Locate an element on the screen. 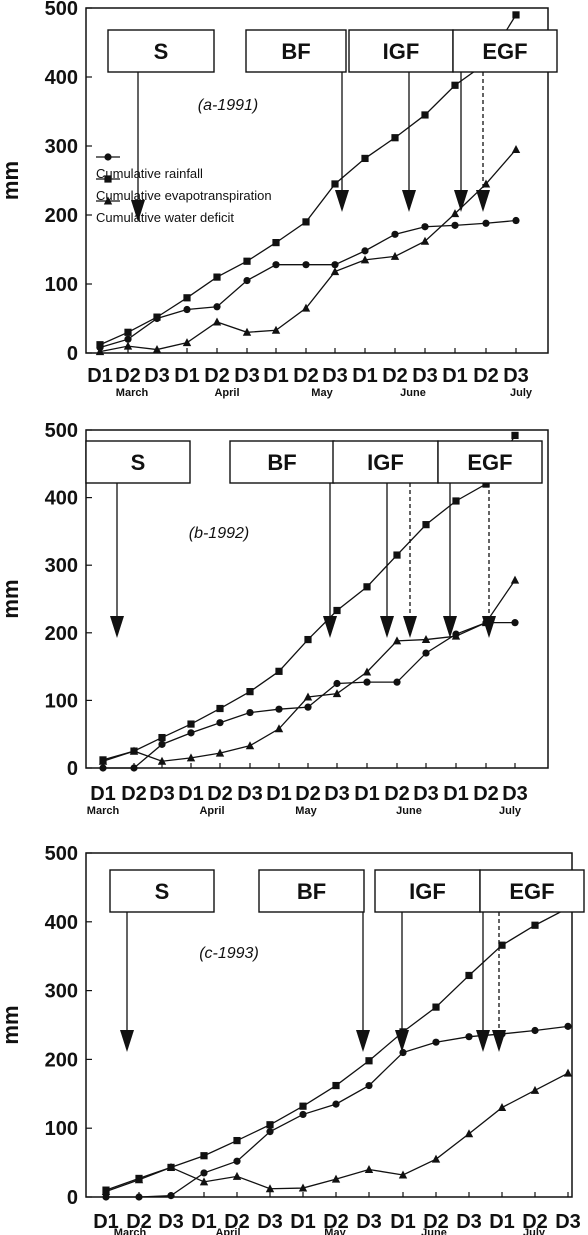  stage-label: IGF is located at coordinates (401, 51).